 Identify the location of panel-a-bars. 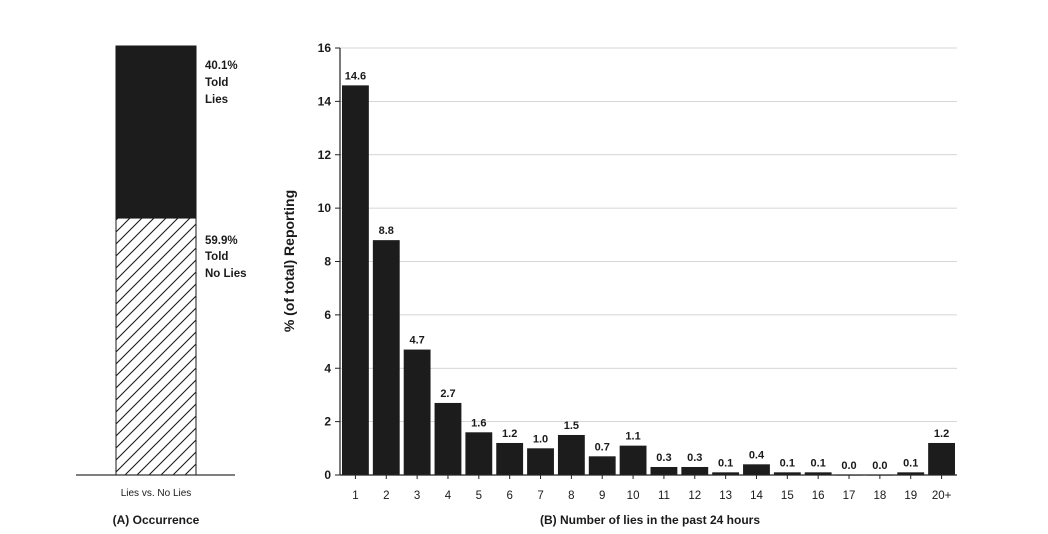
(156, 260).